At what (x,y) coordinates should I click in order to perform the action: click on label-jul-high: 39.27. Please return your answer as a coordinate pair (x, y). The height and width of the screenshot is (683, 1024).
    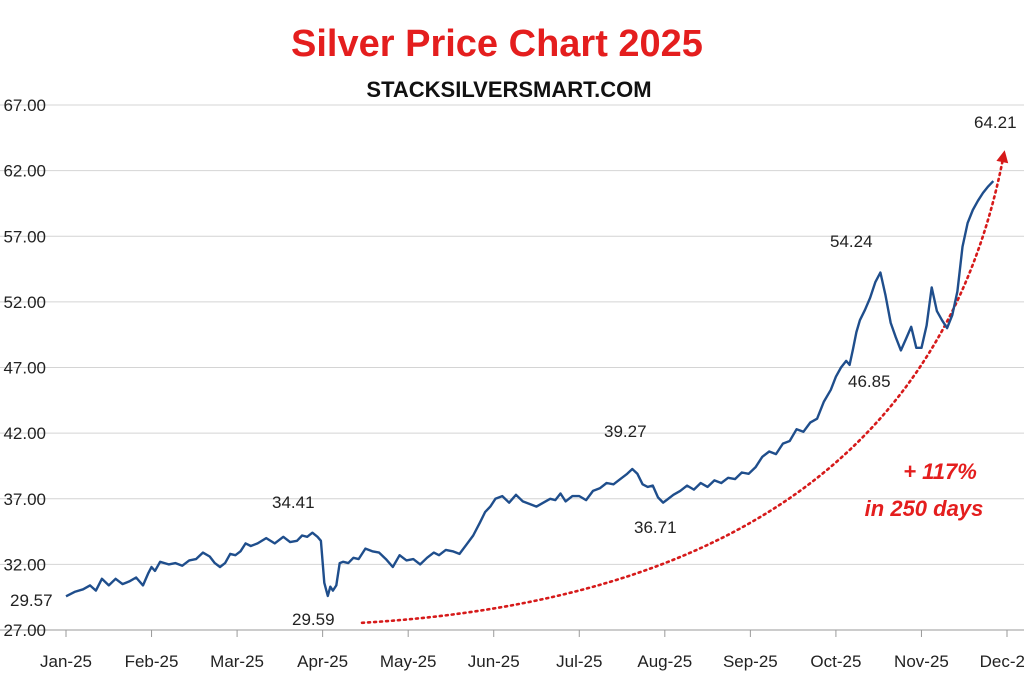
    Looking at the image, I should click on (625, 431).